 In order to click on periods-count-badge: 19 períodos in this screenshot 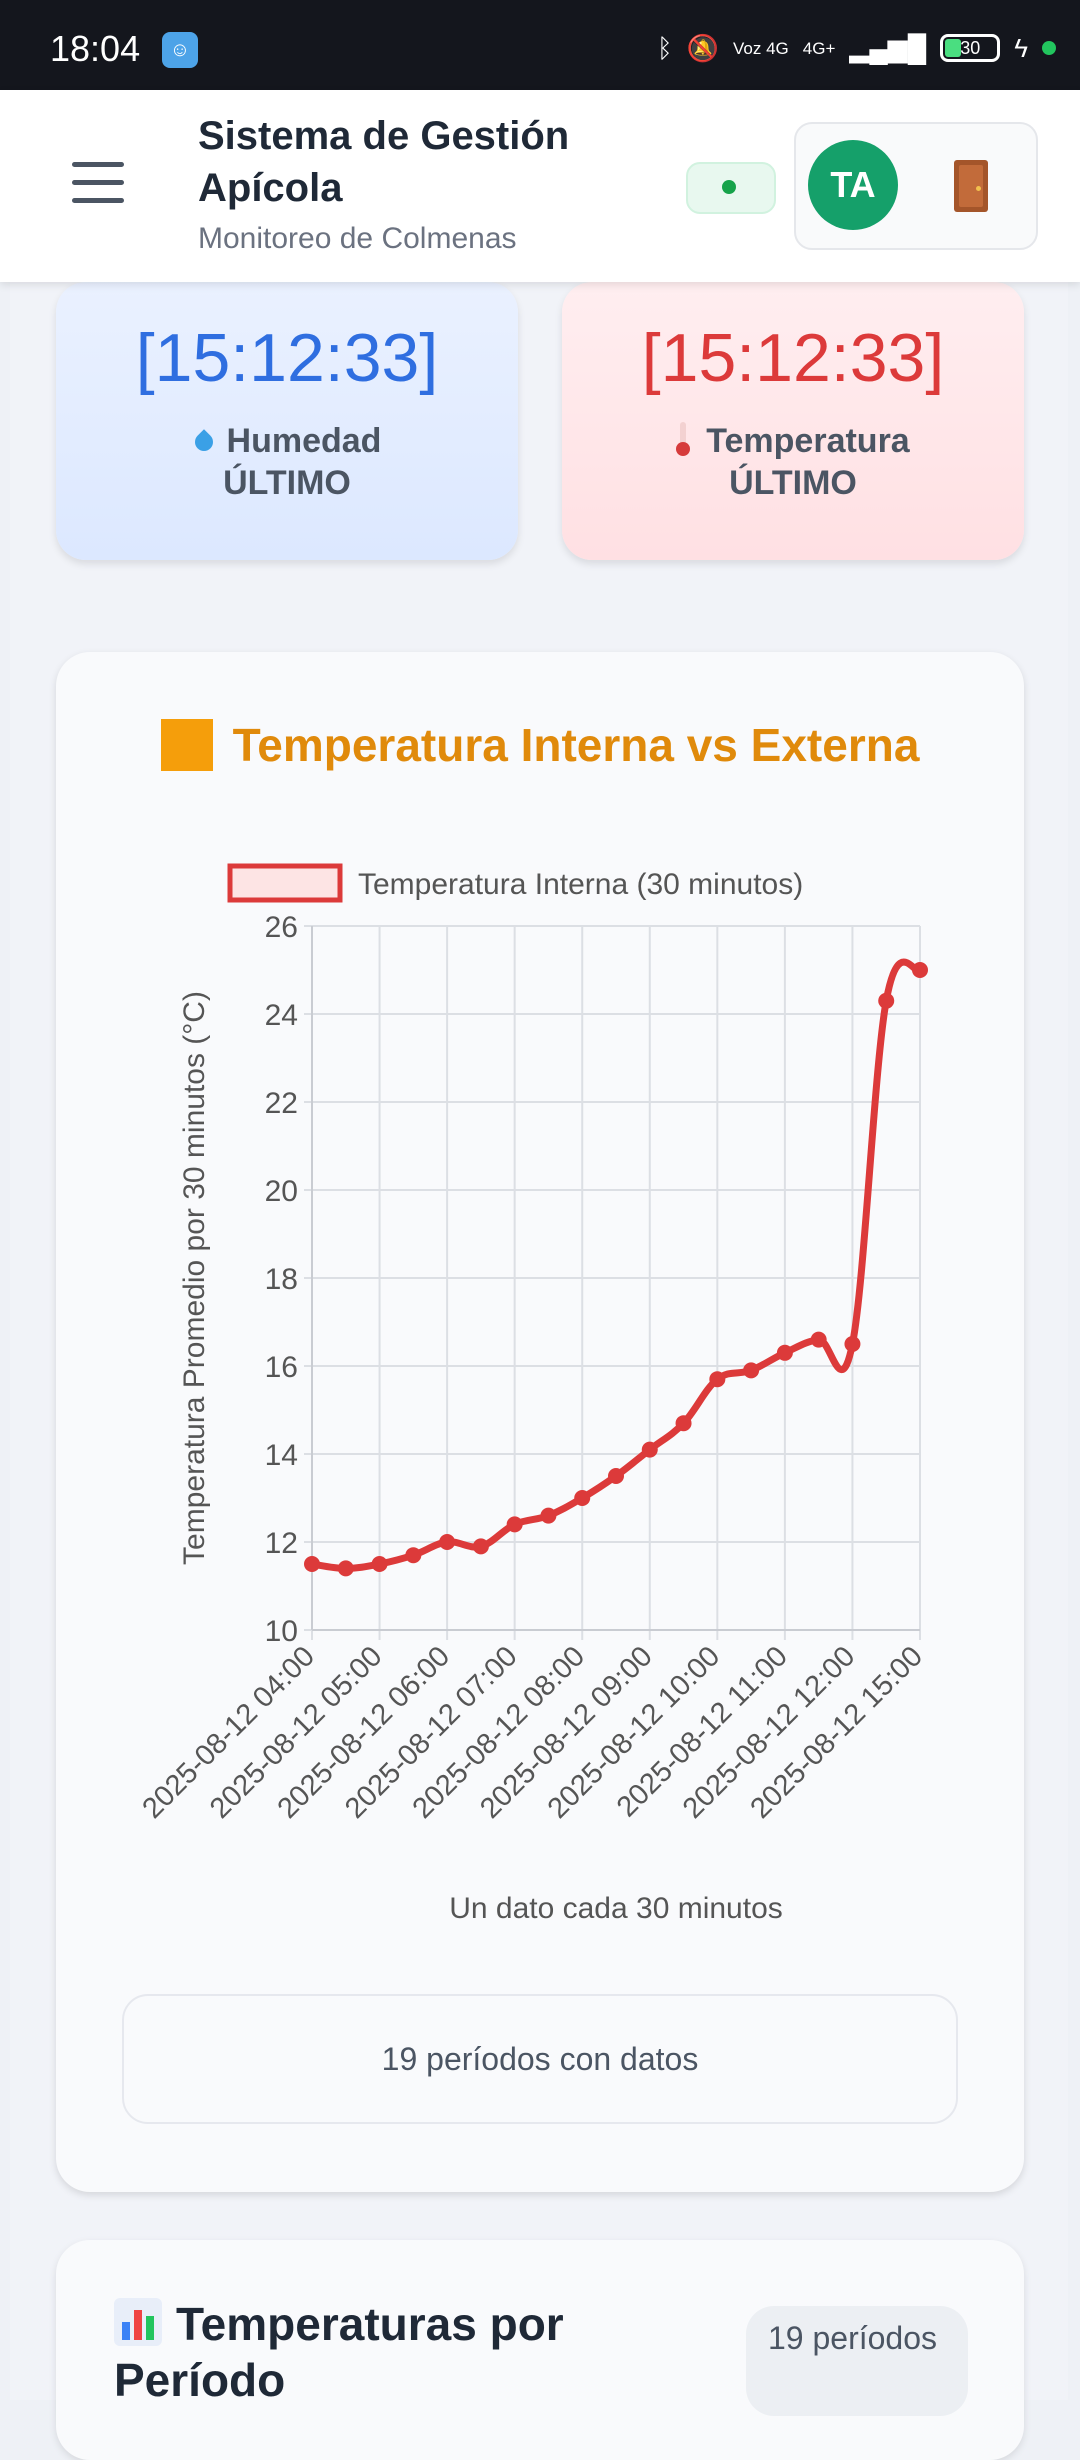, I will do `click(857, 2361)`.